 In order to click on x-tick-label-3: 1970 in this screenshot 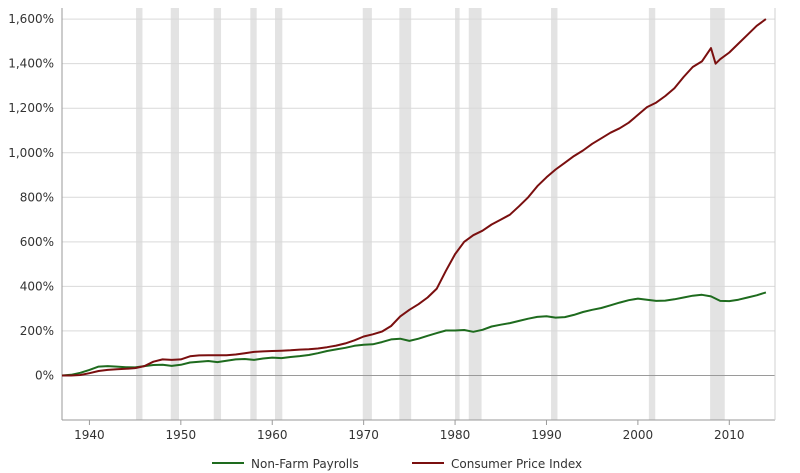, I will do `click(363, 435)`.